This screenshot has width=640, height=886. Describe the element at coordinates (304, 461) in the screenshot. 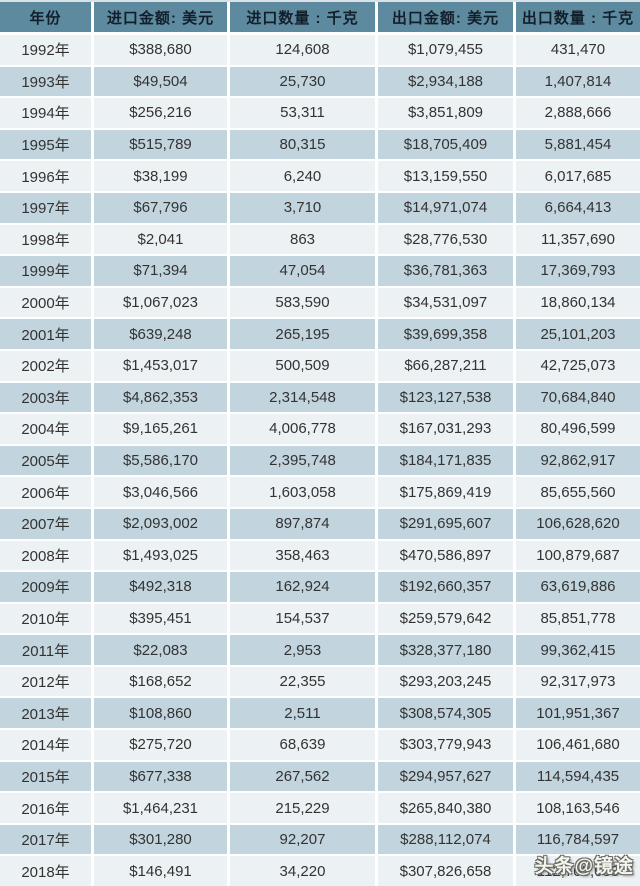

I see `import-quantity-cell: 2,395,748` at that location.